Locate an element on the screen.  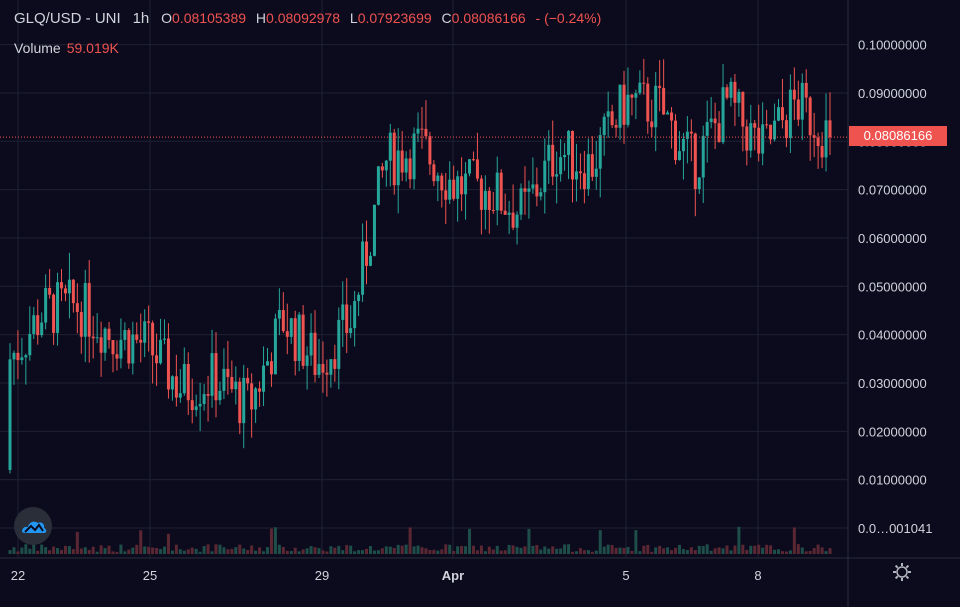
interval-label: 1h is located at coordinates (141, 18).